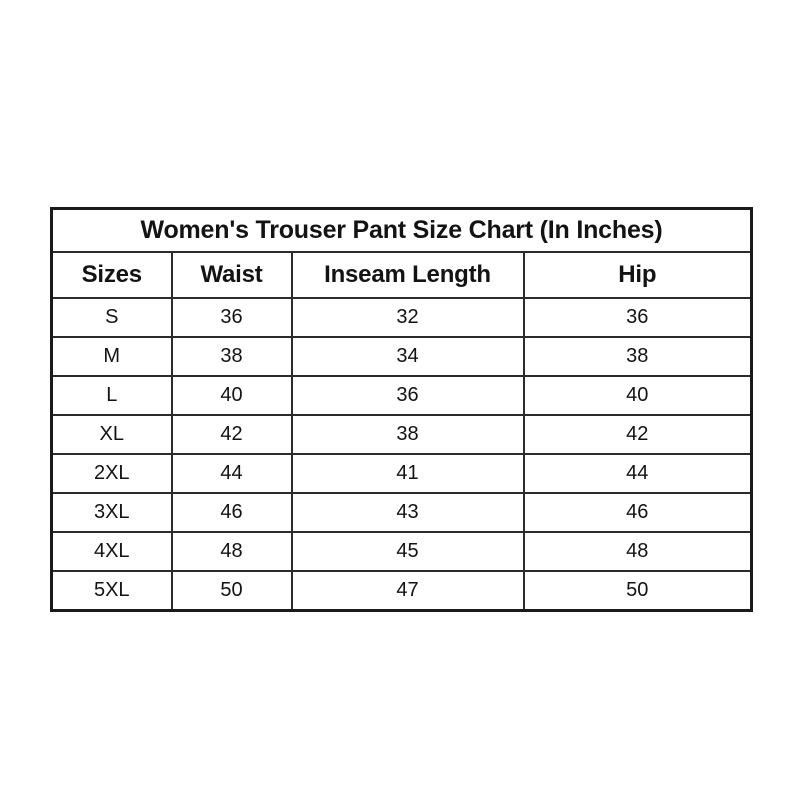 This screenshot has width=800, height=800. I want to click on header-row: Sizes Waist Inseam Length Hip, so click(401, 275).